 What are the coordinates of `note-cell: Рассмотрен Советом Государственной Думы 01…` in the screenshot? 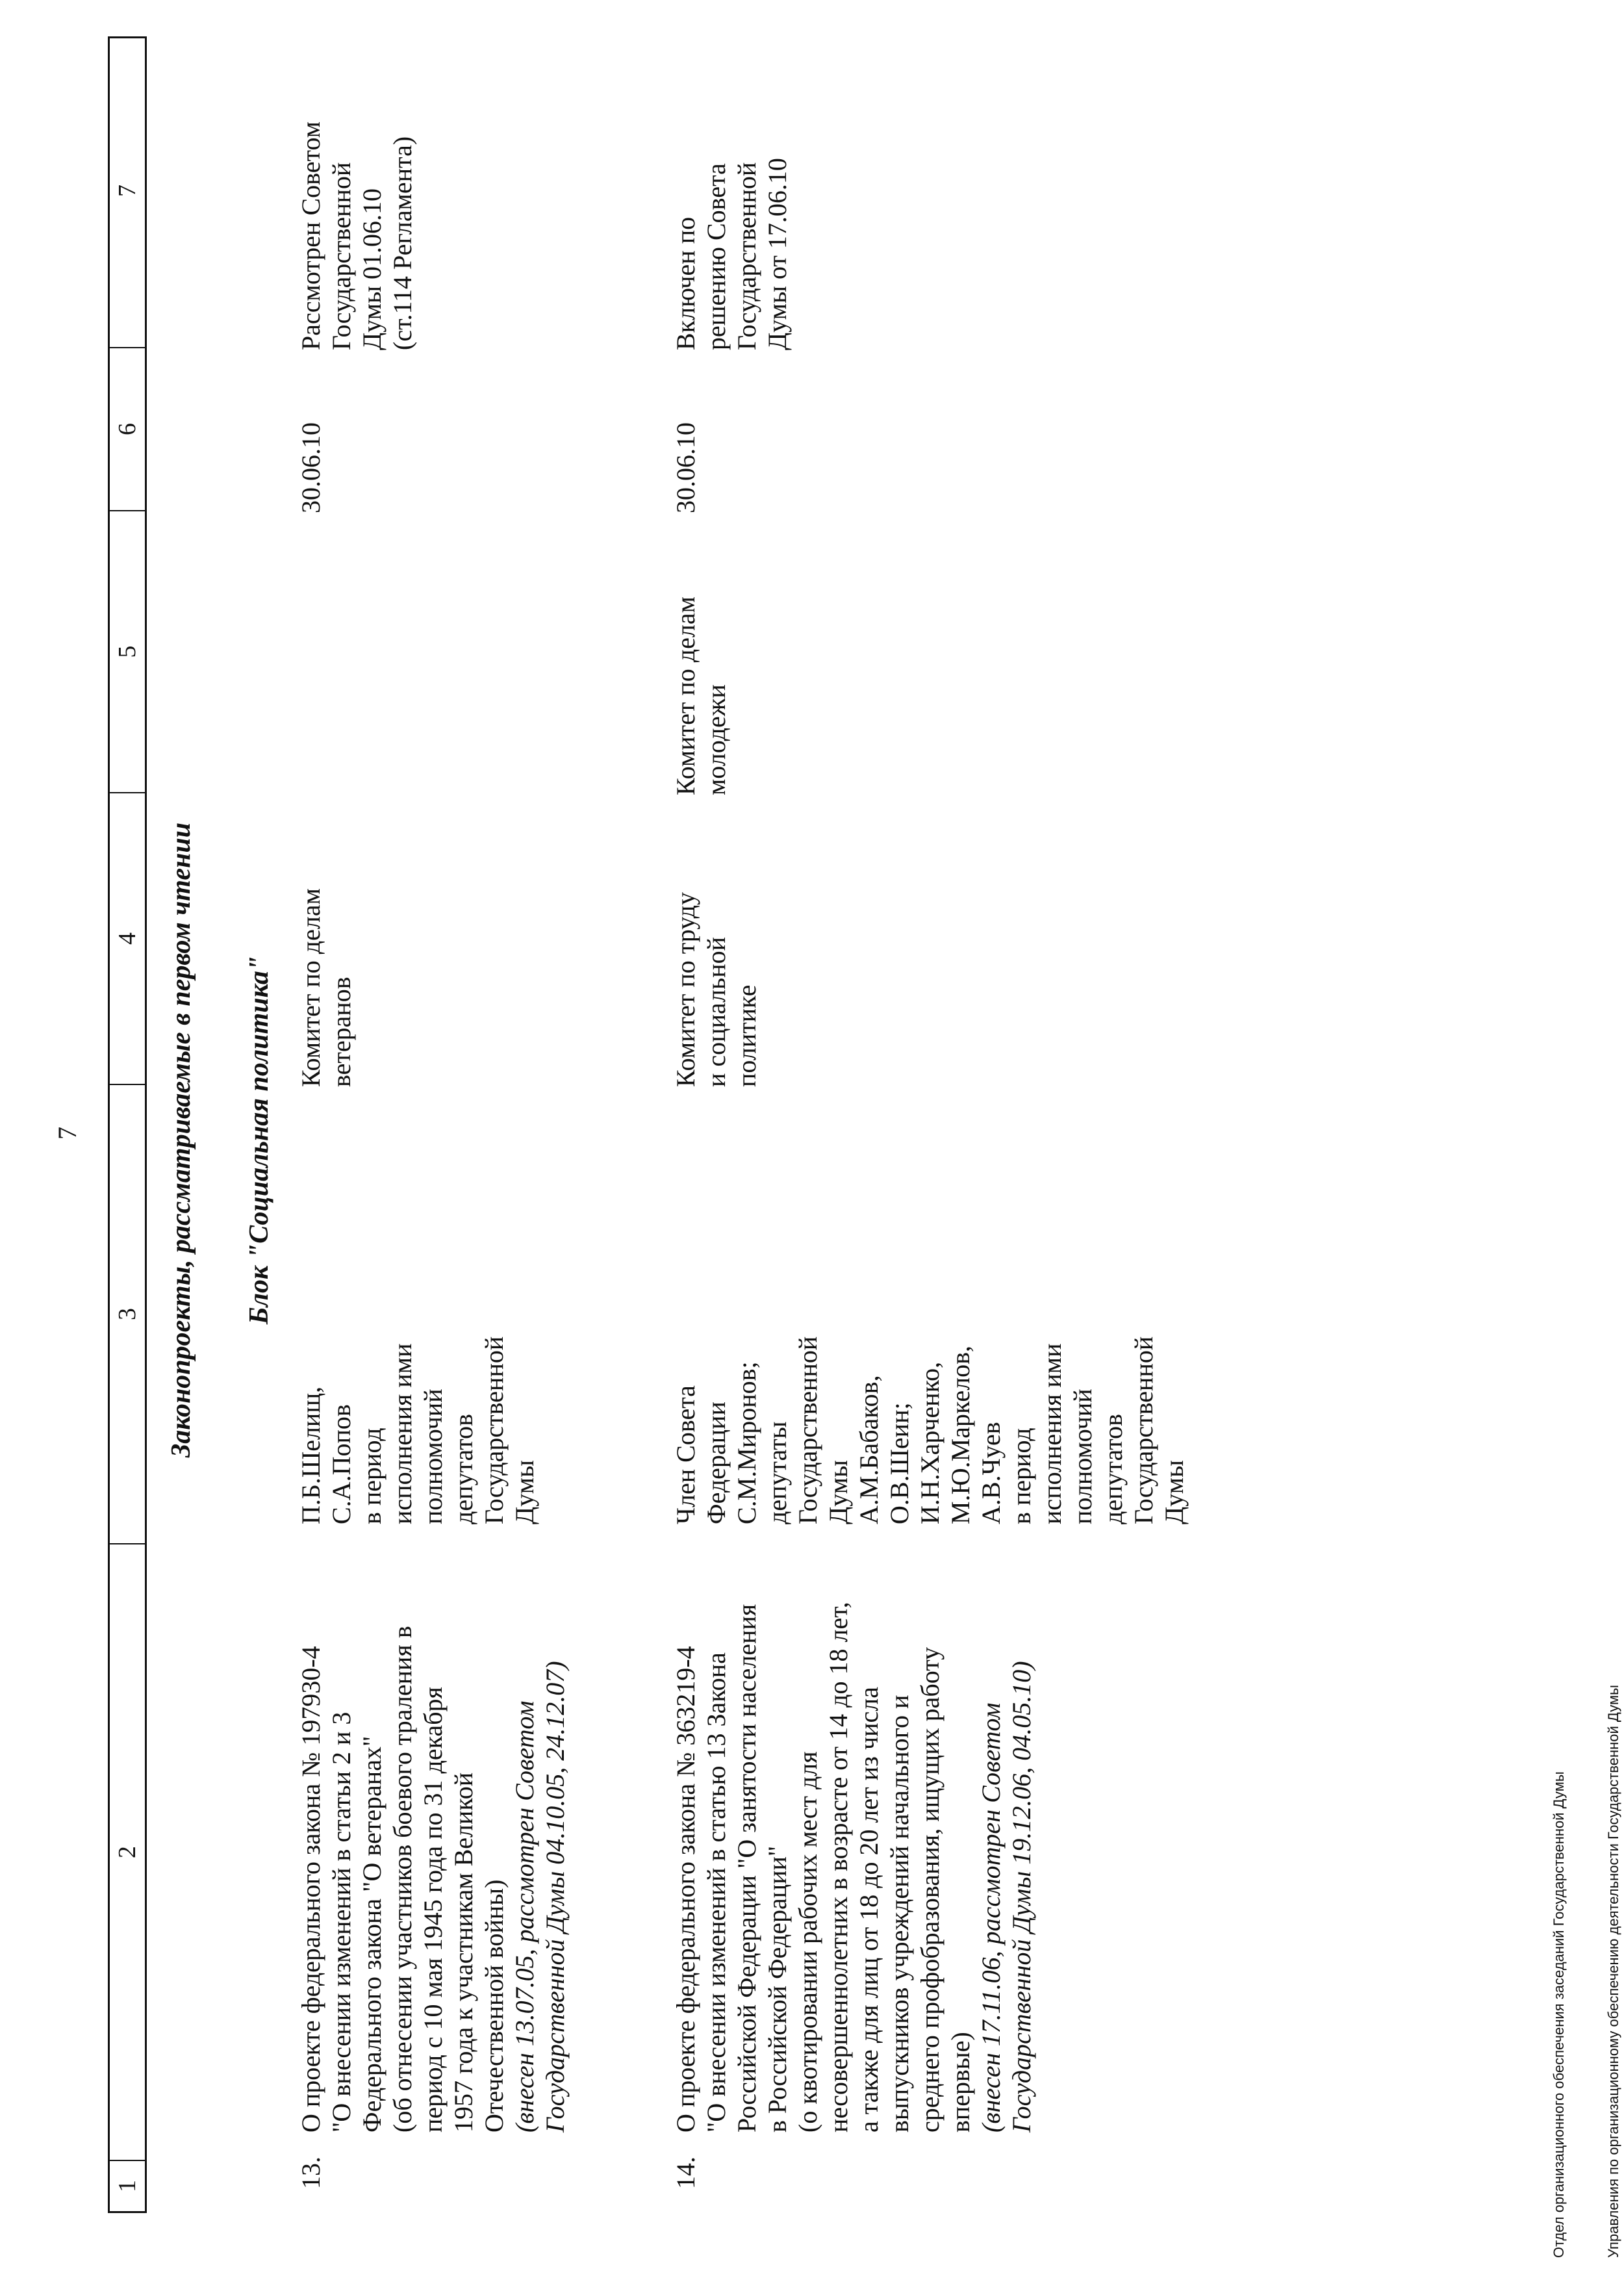 It's located at (357, 236).